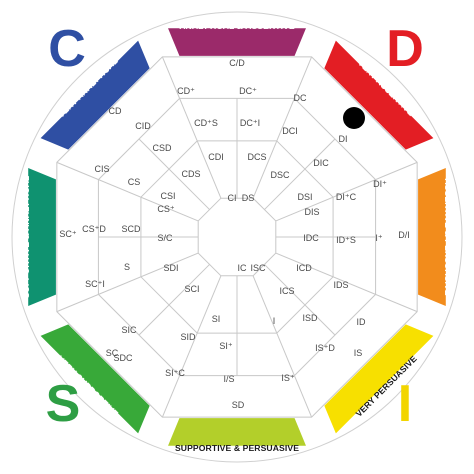 The width and height of the screenshot is (474, 474). Describe the element at coordinates (186, 91) in the screenshot. I see `cell-label: CD⁺` at that location.